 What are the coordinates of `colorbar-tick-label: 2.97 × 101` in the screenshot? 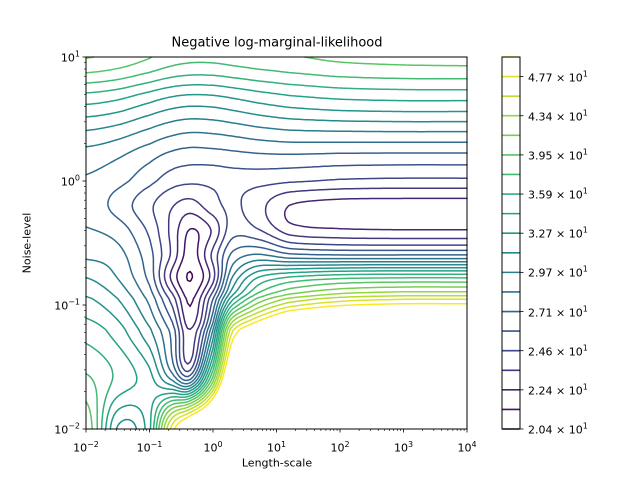 It's located at (558, 272).